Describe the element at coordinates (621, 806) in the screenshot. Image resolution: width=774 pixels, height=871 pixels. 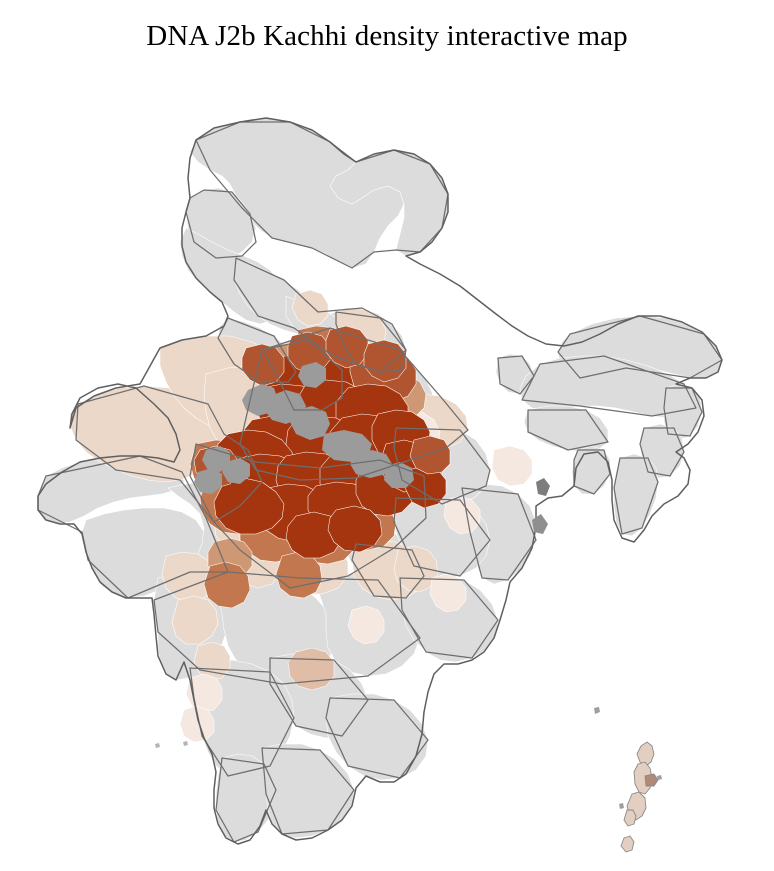
I see `island-speck-c` at that location.